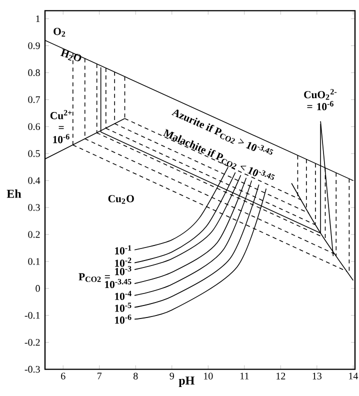 The height and width of the screenshot is (396, 359). What do you see at coordinates (123, 307) in the screenshot?
I see `annotation: 10$^{-5}$` at bounding box center [123, 307].